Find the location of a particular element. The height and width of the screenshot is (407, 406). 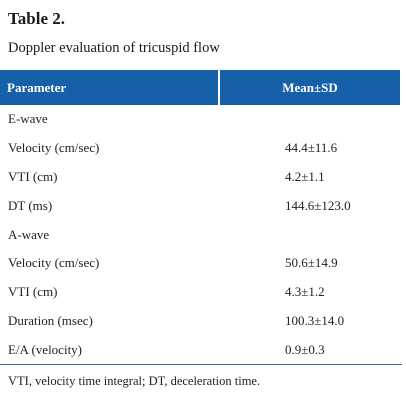

header-parameter: Parameter is located at coordinates (109, 87).